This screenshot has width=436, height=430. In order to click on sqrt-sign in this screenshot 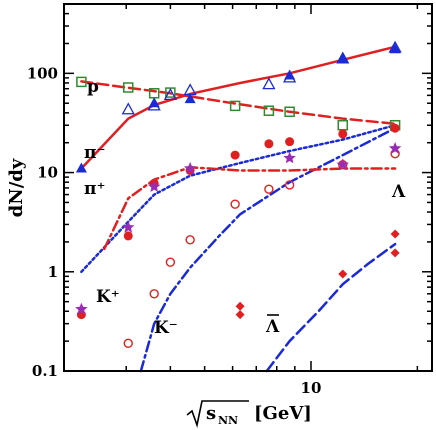, I will do `click(217, 414)`.